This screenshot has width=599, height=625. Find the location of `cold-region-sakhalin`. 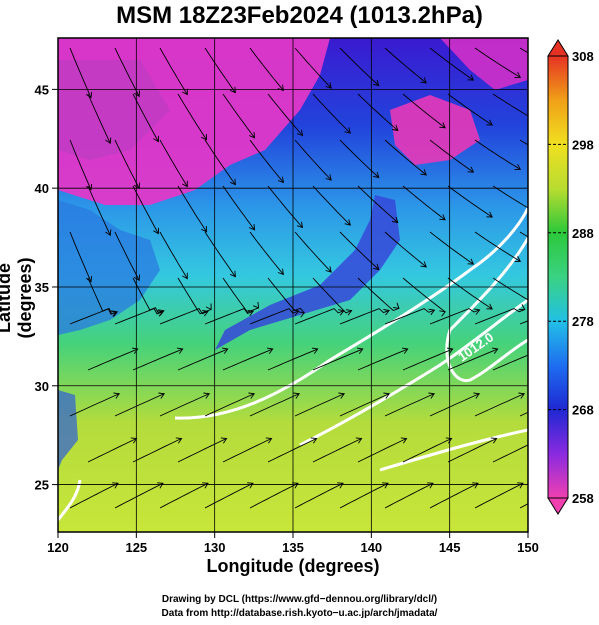

cold-region-sakhalin is located at coordinates (435, 130).